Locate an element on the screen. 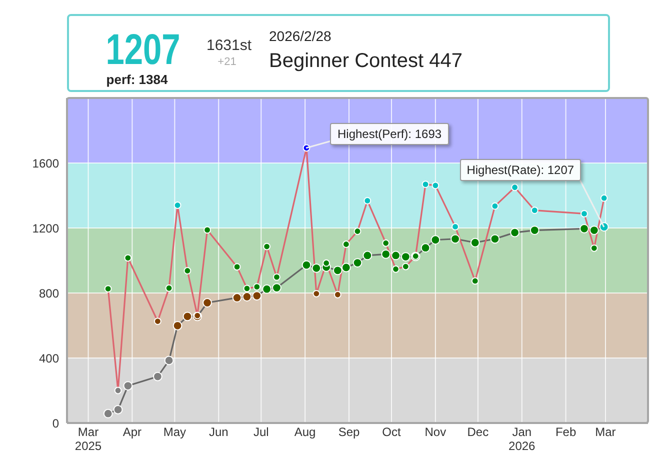 This screenshot has width=664, height=452. y-tick-label: 1600 is located at coordinates (46, 163).